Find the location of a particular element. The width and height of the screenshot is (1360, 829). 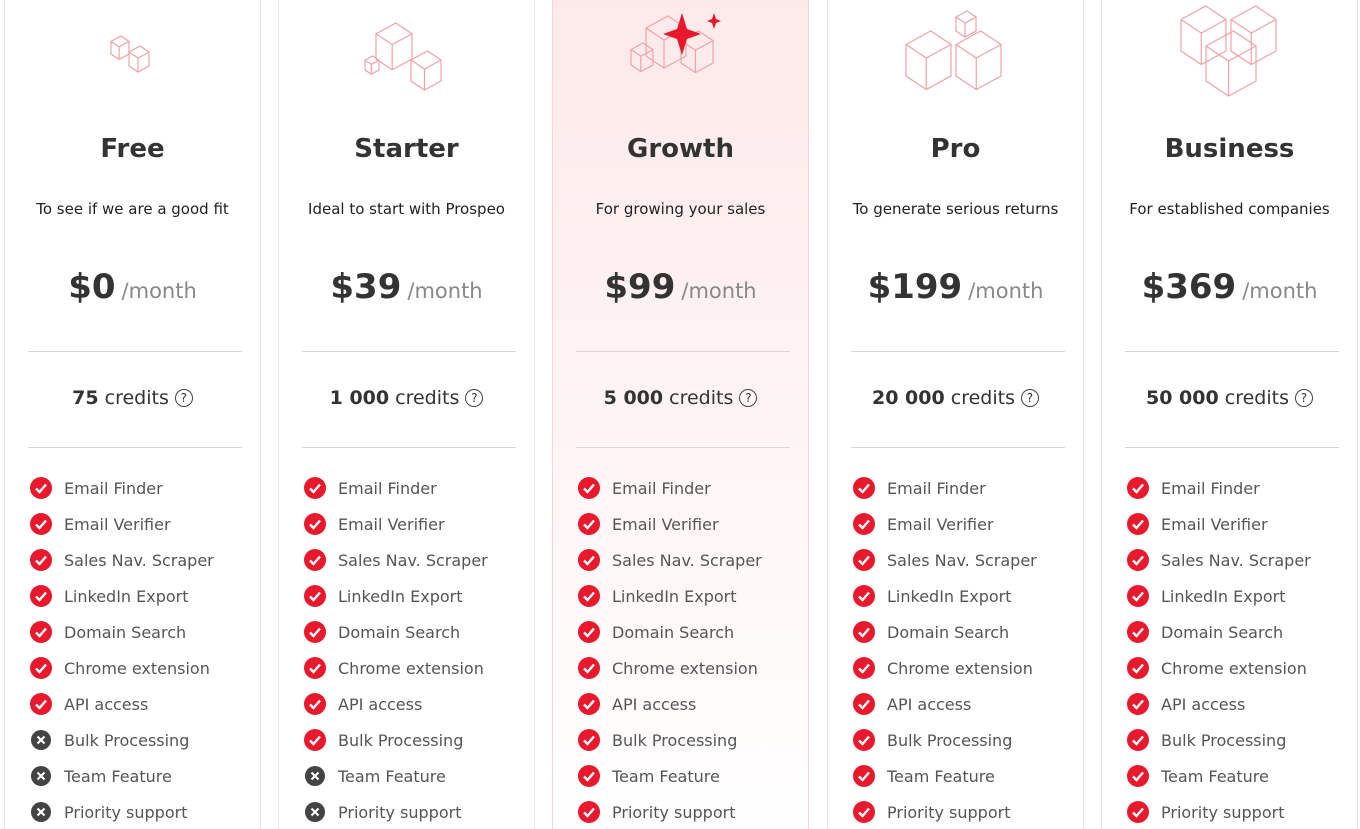

credits-amount: 5 000 is located at coordinates (633, 398).